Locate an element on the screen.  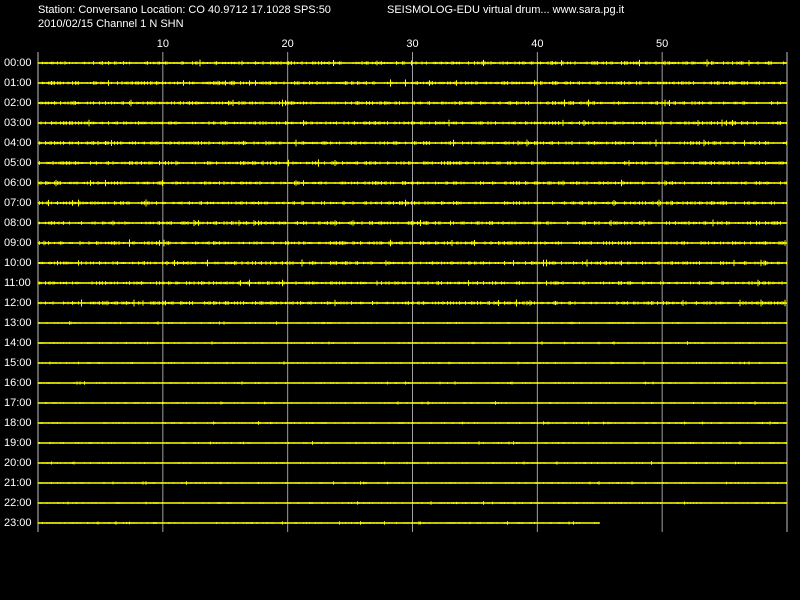
row-label: 21:00 is located at coordinates (18, 483).